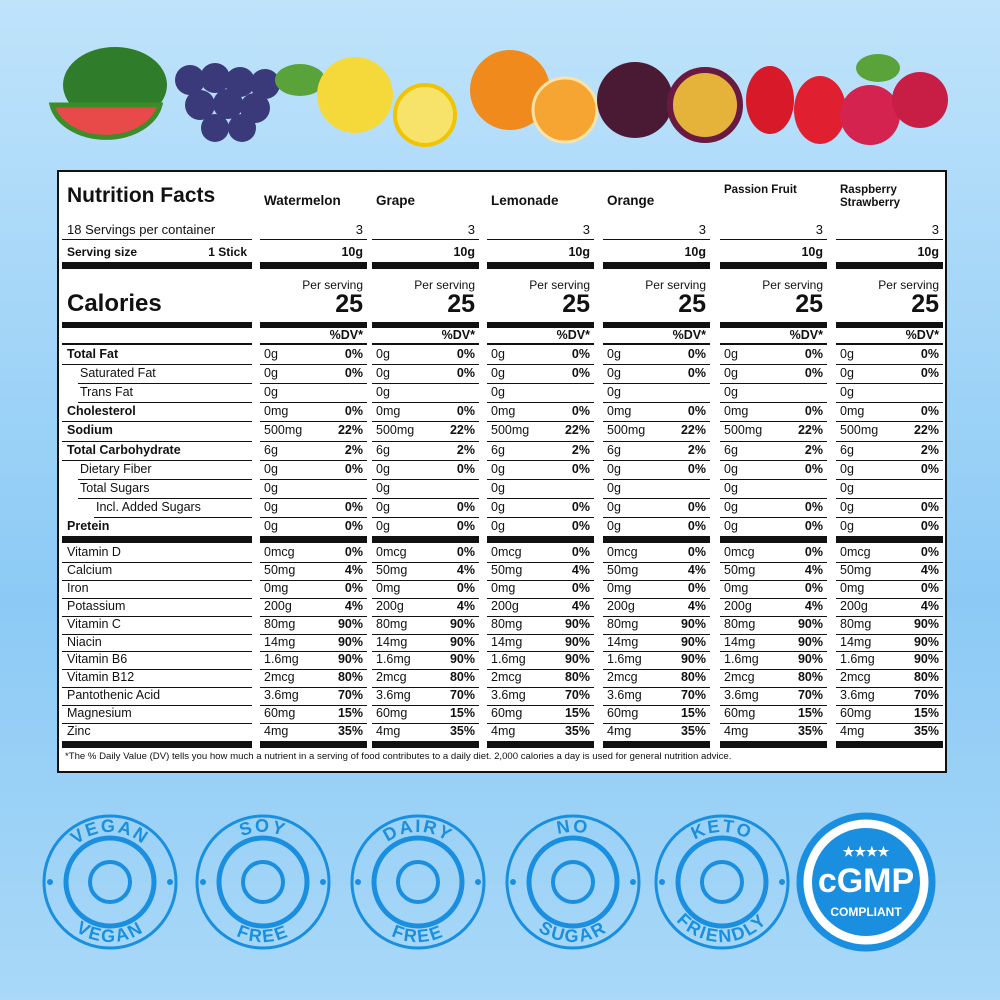 The width and height of the screenshot is (1000, 1000). I want to click on amount: 500mg, so click(510, 430).